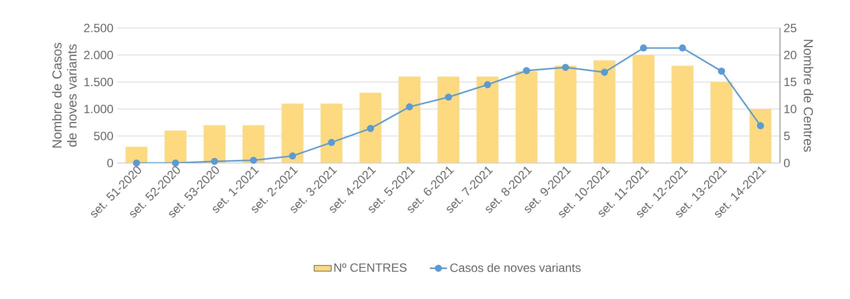 Image resolution: width=850 pixels, height=299 pixels. Describe the element at coordinates (370, 267) in the screenshot. I see `legend-label: Nº CENTRES` at that location.